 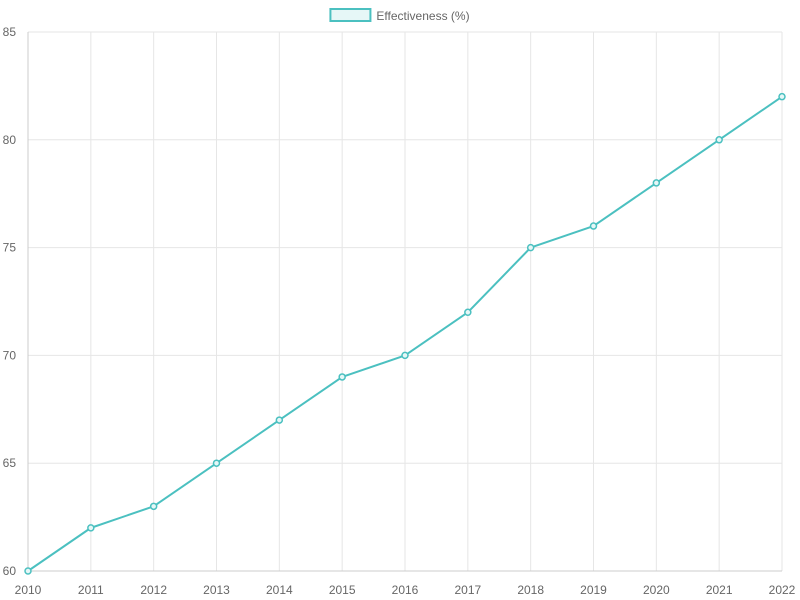 I want to click on x-tick-label-2016: 2016, so click(x=405, y=590).